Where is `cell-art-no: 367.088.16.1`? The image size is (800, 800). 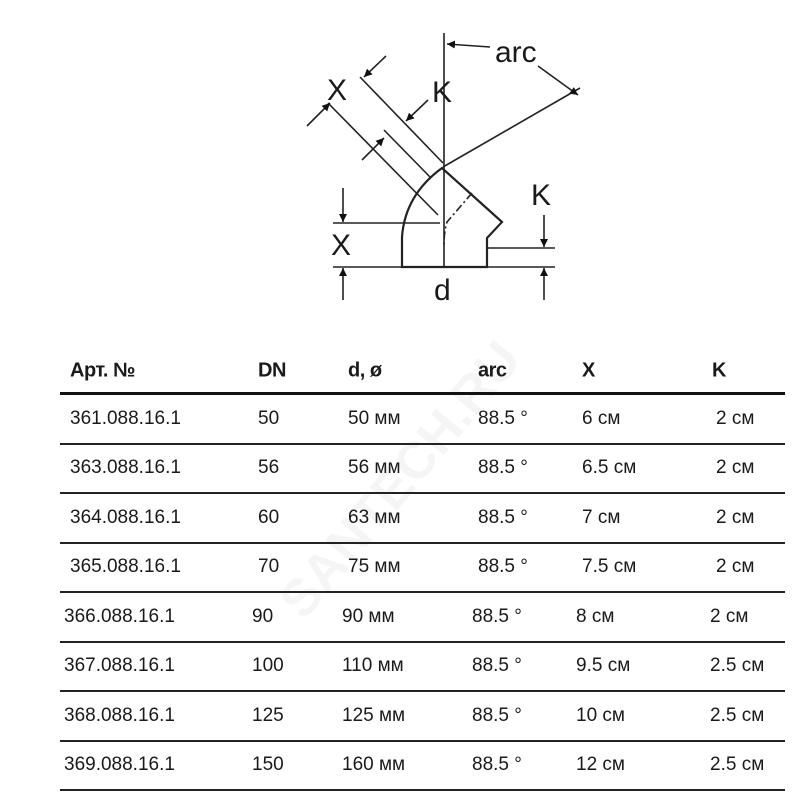
cell-art-no: 367.088.16.1 is located at coordinates (119, 666).